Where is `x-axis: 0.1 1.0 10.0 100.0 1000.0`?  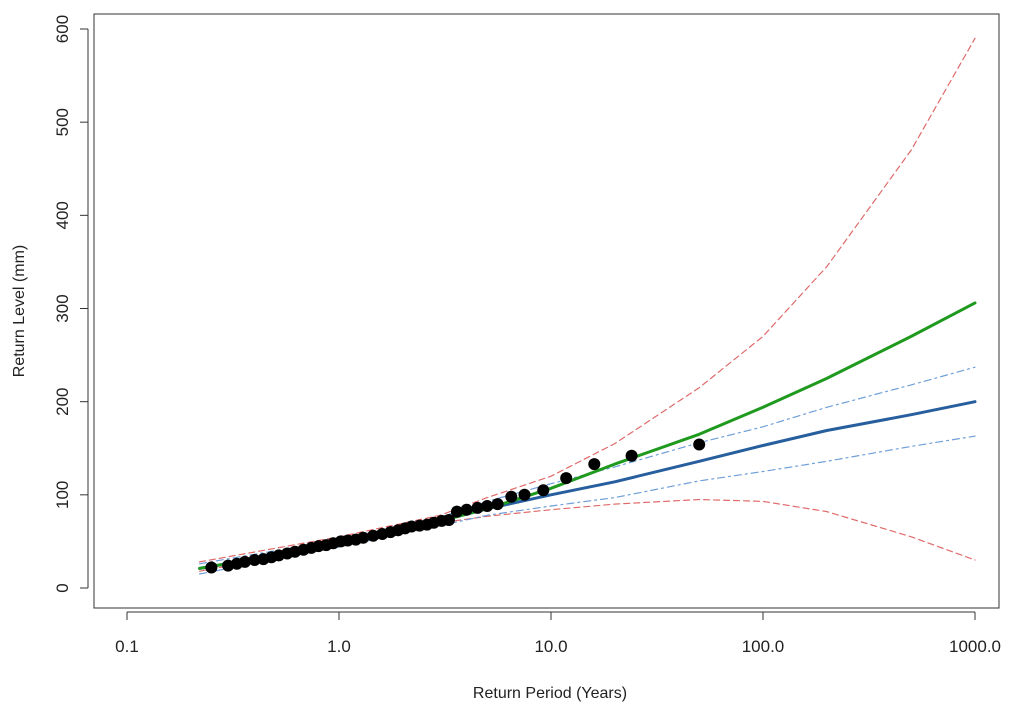 x-axis: 0.1 1.0 10.0 100.0 1000.0 is located at coordinates (558, 633).